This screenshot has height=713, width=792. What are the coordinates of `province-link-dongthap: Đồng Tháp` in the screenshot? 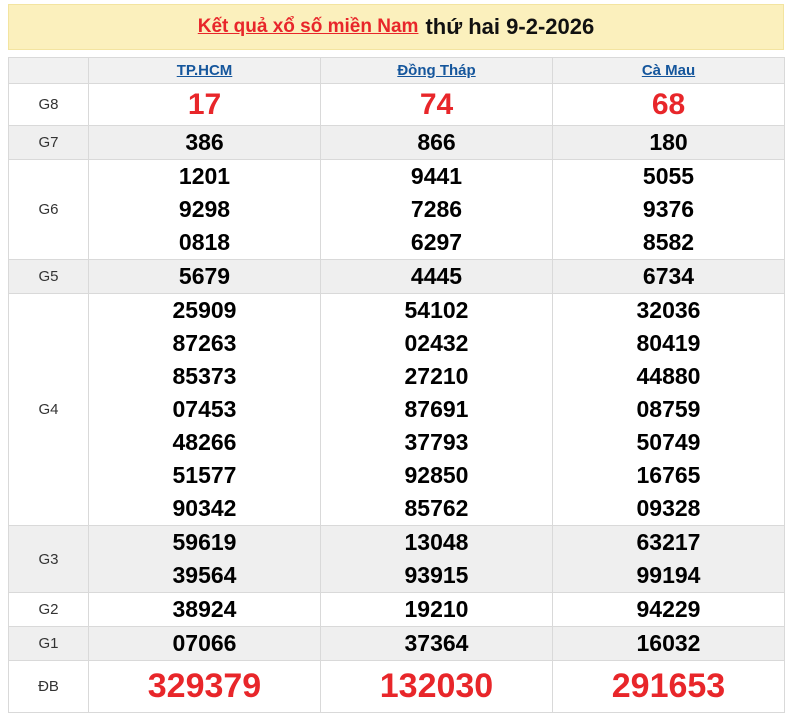 It's located at (436, 70).